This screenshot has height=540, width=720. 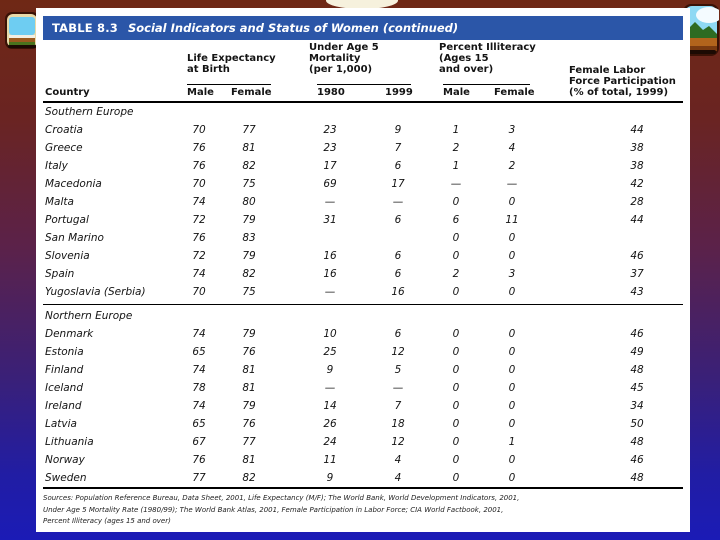 I want to click on section-label: Southern Europe, so click(x=89, y=112).